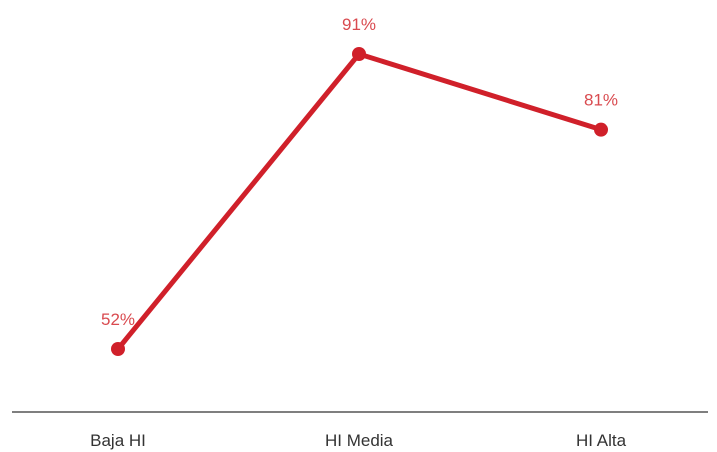  I want to click on x-tick-label-1: Baja HI, so click(118, 440).